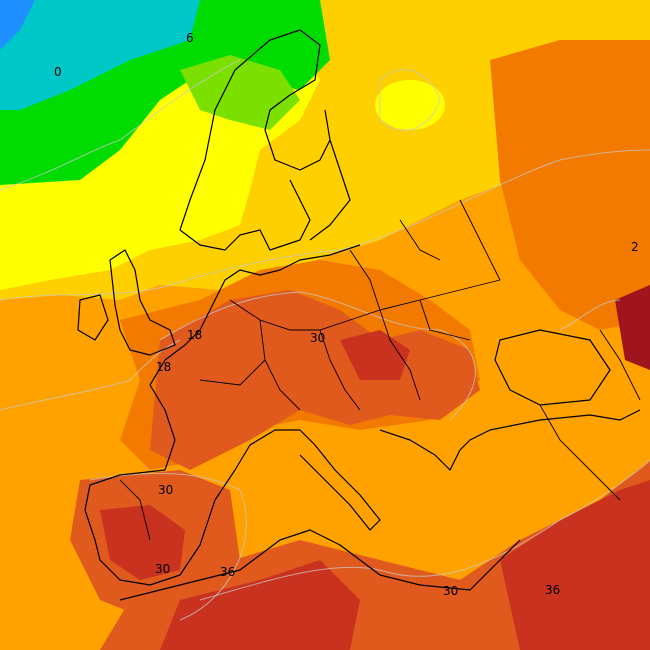 This screenshot has height=650, width=650. What do you see at coordinates (194, 335) in the screenshot?
I see `contour-label-18a: 18` at bounding box center [194, 335].